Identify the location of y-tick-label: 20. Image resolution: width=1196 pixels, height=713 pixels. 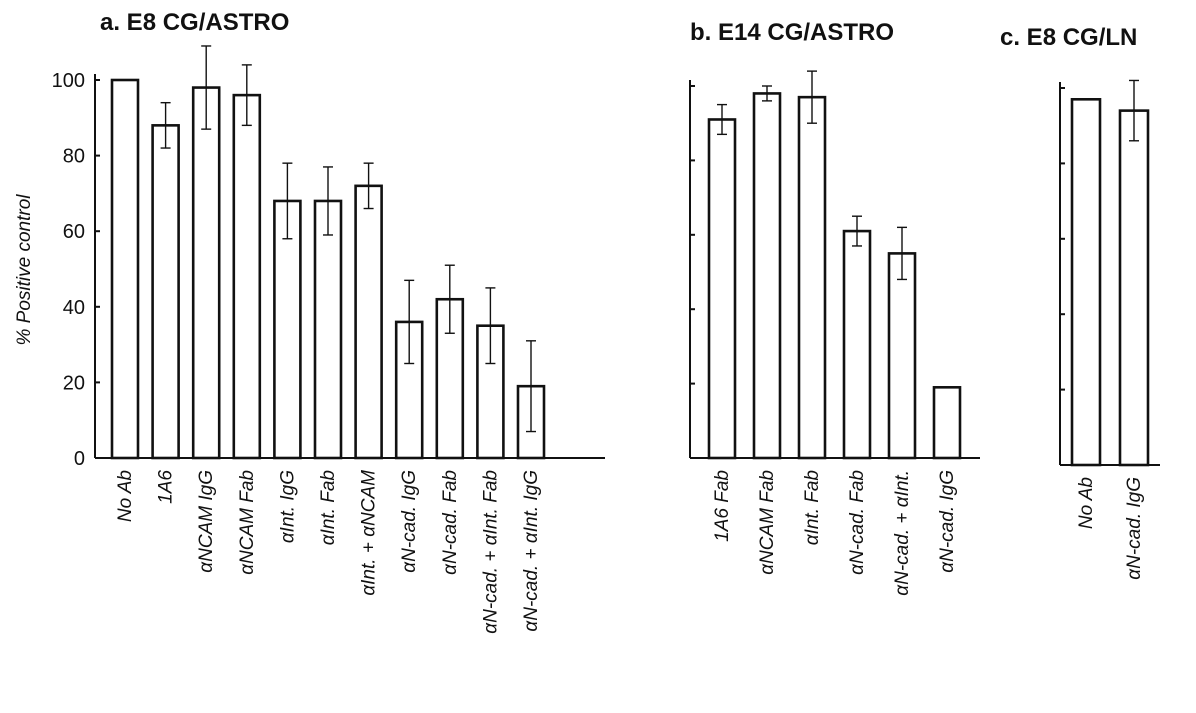
(74, 383).